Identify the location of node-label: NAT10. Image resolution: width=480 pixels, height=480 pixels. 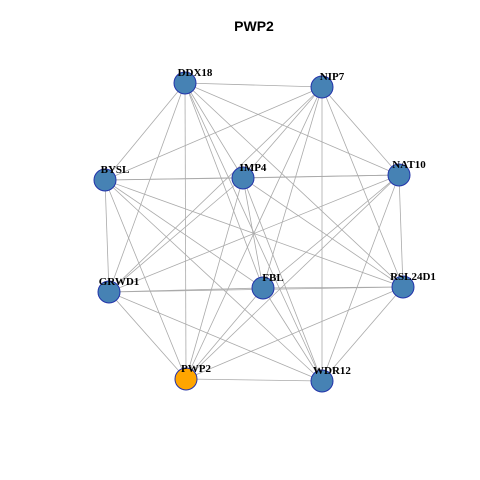
(409, 165).